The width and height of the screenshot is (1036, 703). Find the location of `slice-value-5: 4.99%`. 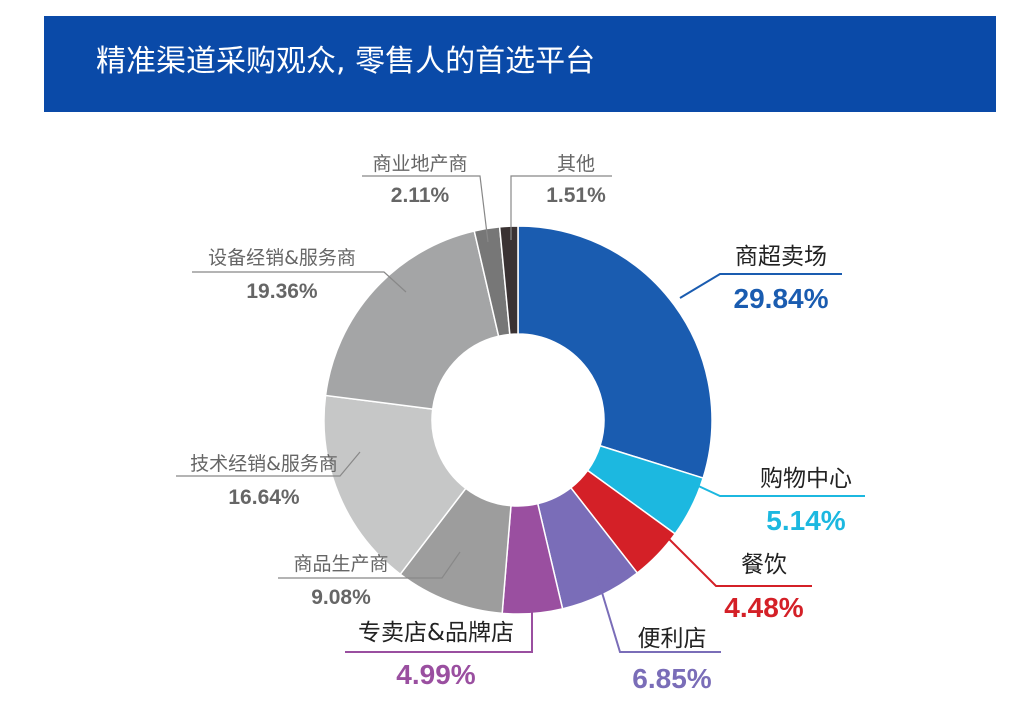

slice-value-5: 4.99% is located at coordinates (435, 674).